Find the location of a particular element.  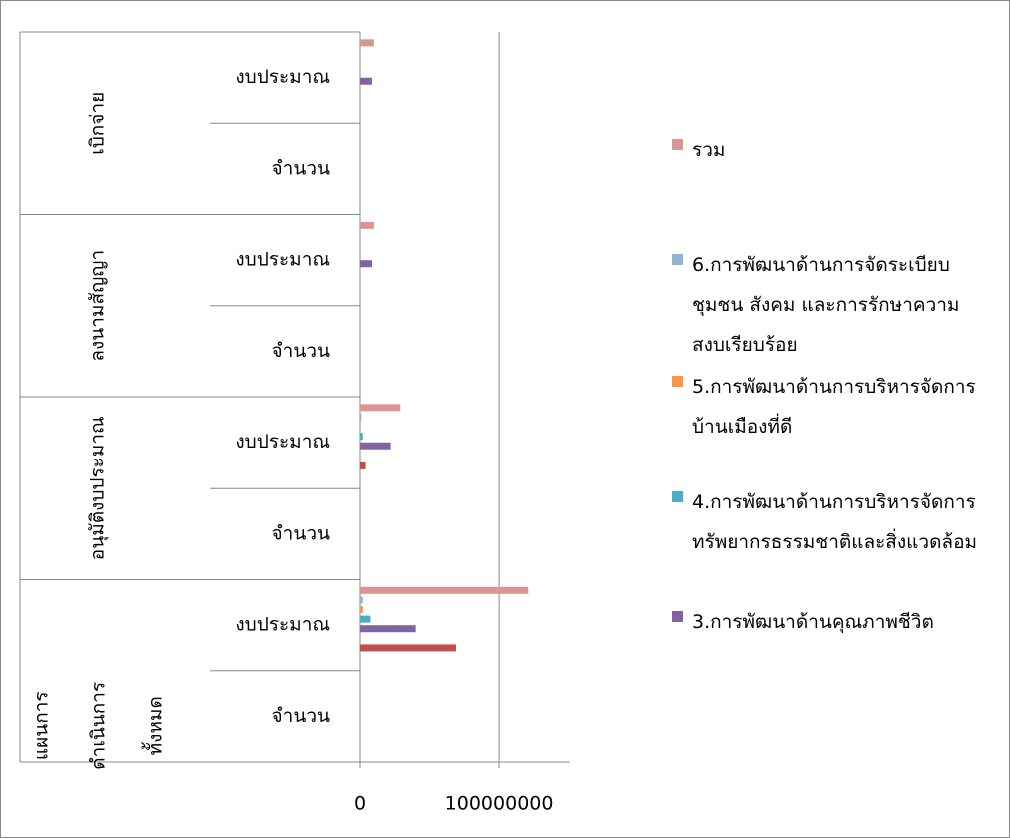

legend-label: รวม is located at coordinates (709, 150).